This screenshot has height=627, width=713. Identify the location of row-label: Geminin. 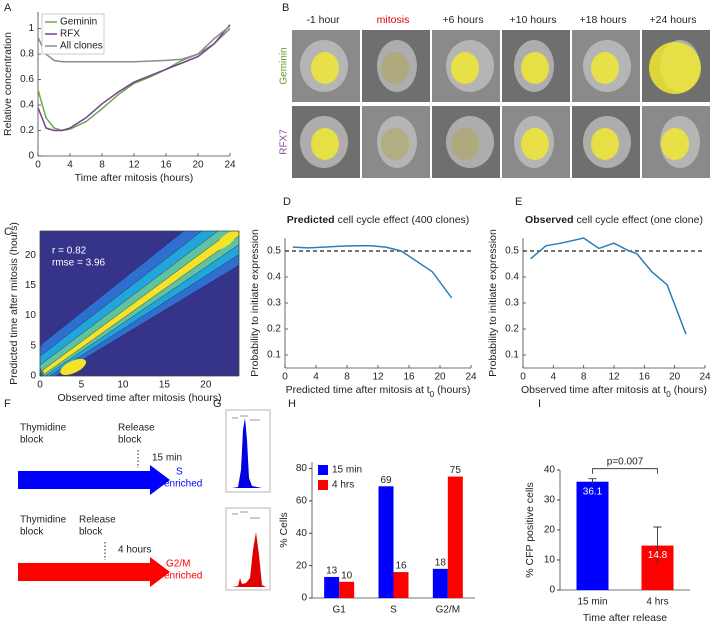
(284, 65).